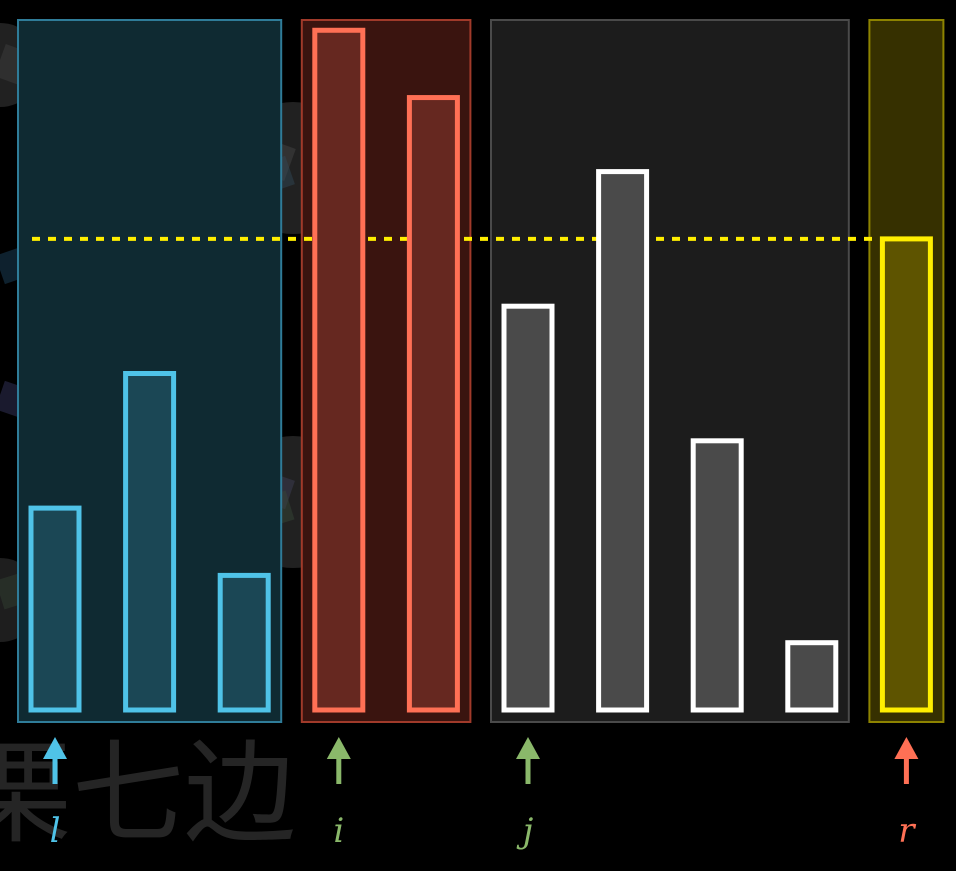 This screenshot has height=871, width=956. What do you see at coordinates (906, 474) in the screenshot?
I see `bar-pivot` at bounding box center [906, 474].